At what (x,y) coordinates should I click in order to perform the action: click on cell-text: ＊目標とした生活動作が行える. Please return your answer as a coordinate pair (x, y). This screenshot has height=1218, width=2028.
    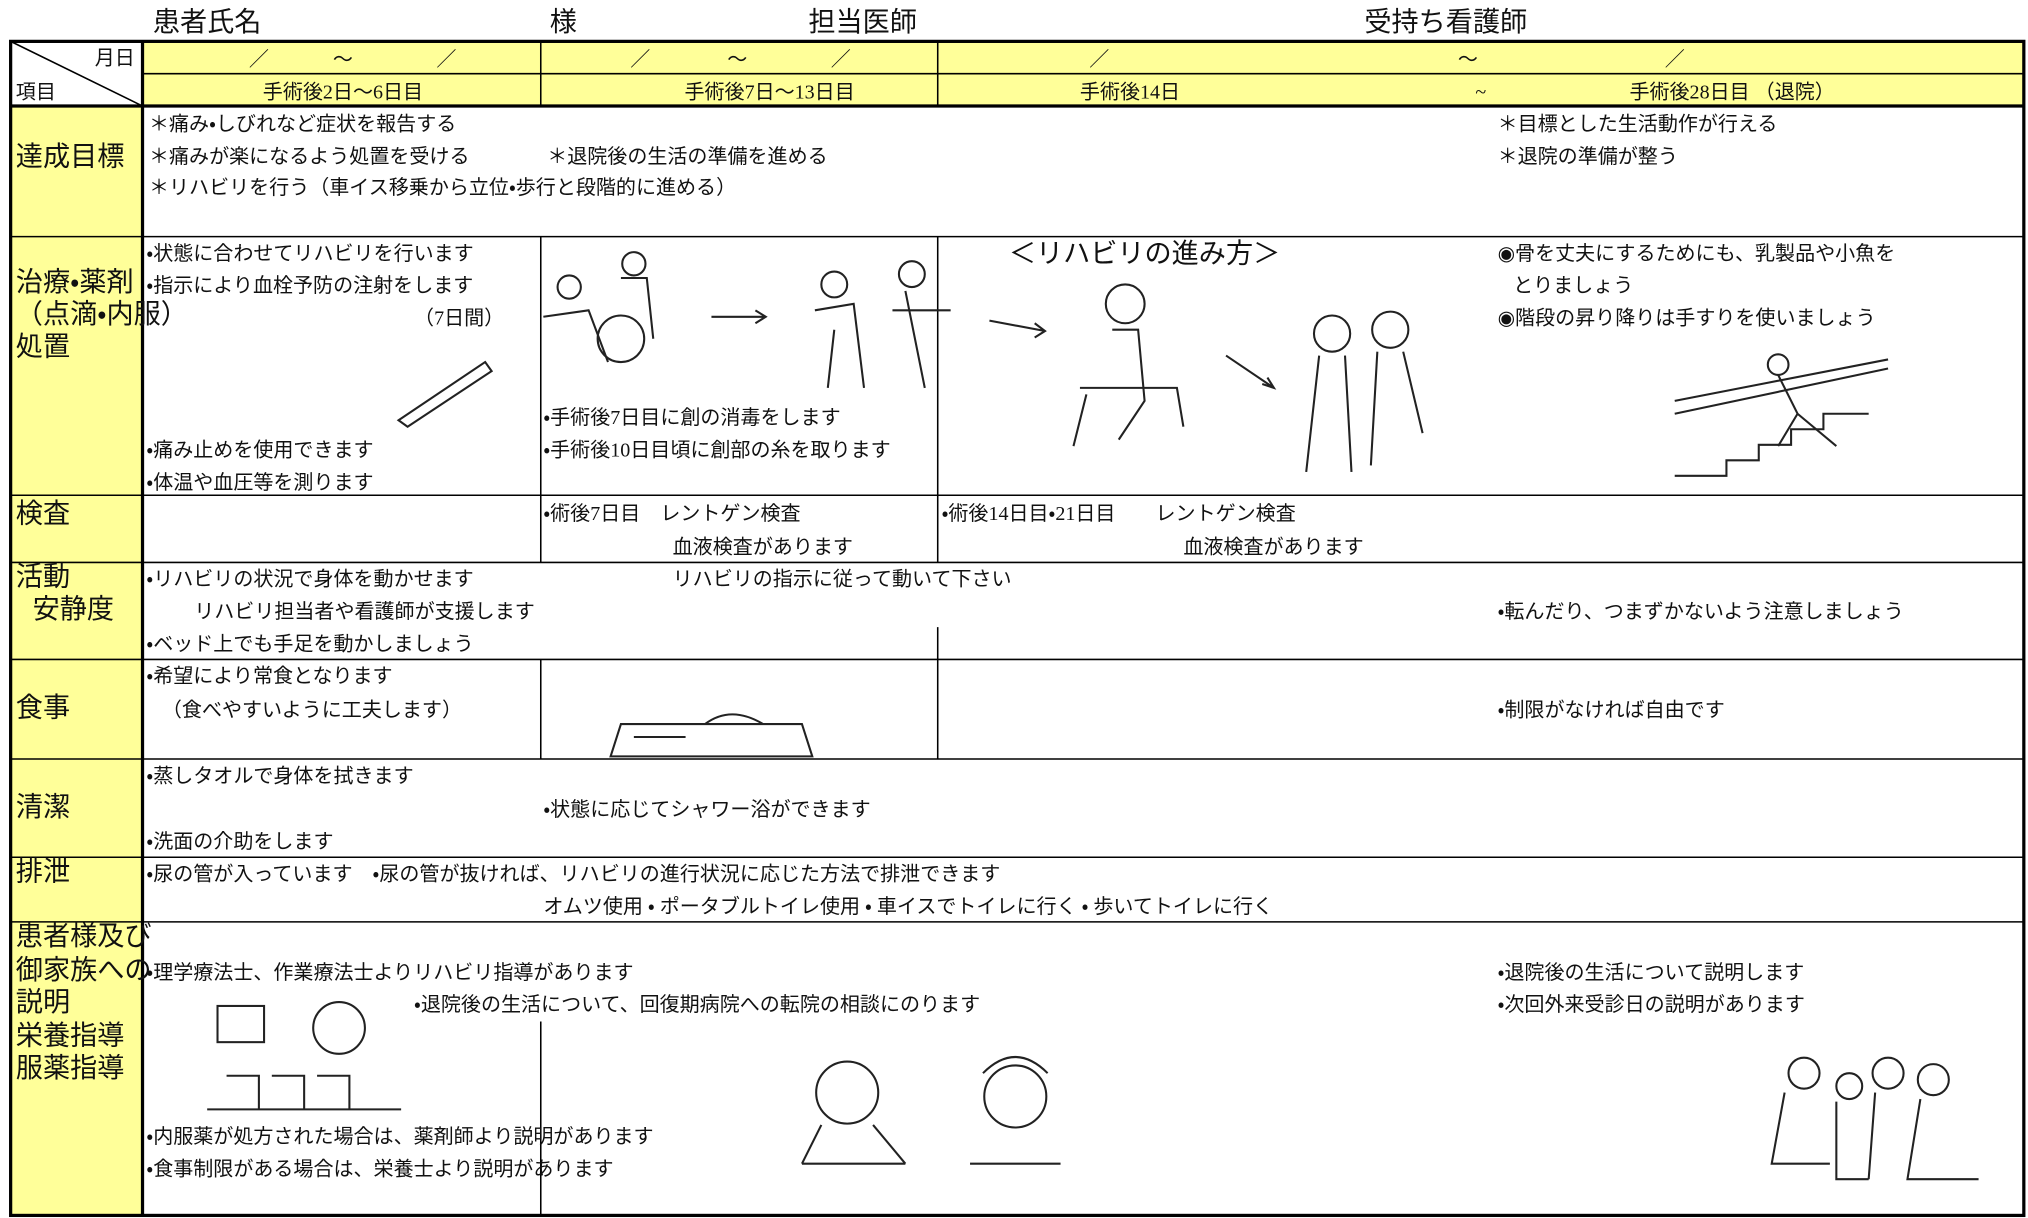
    Looking at the image, I should click on (1638, 124).